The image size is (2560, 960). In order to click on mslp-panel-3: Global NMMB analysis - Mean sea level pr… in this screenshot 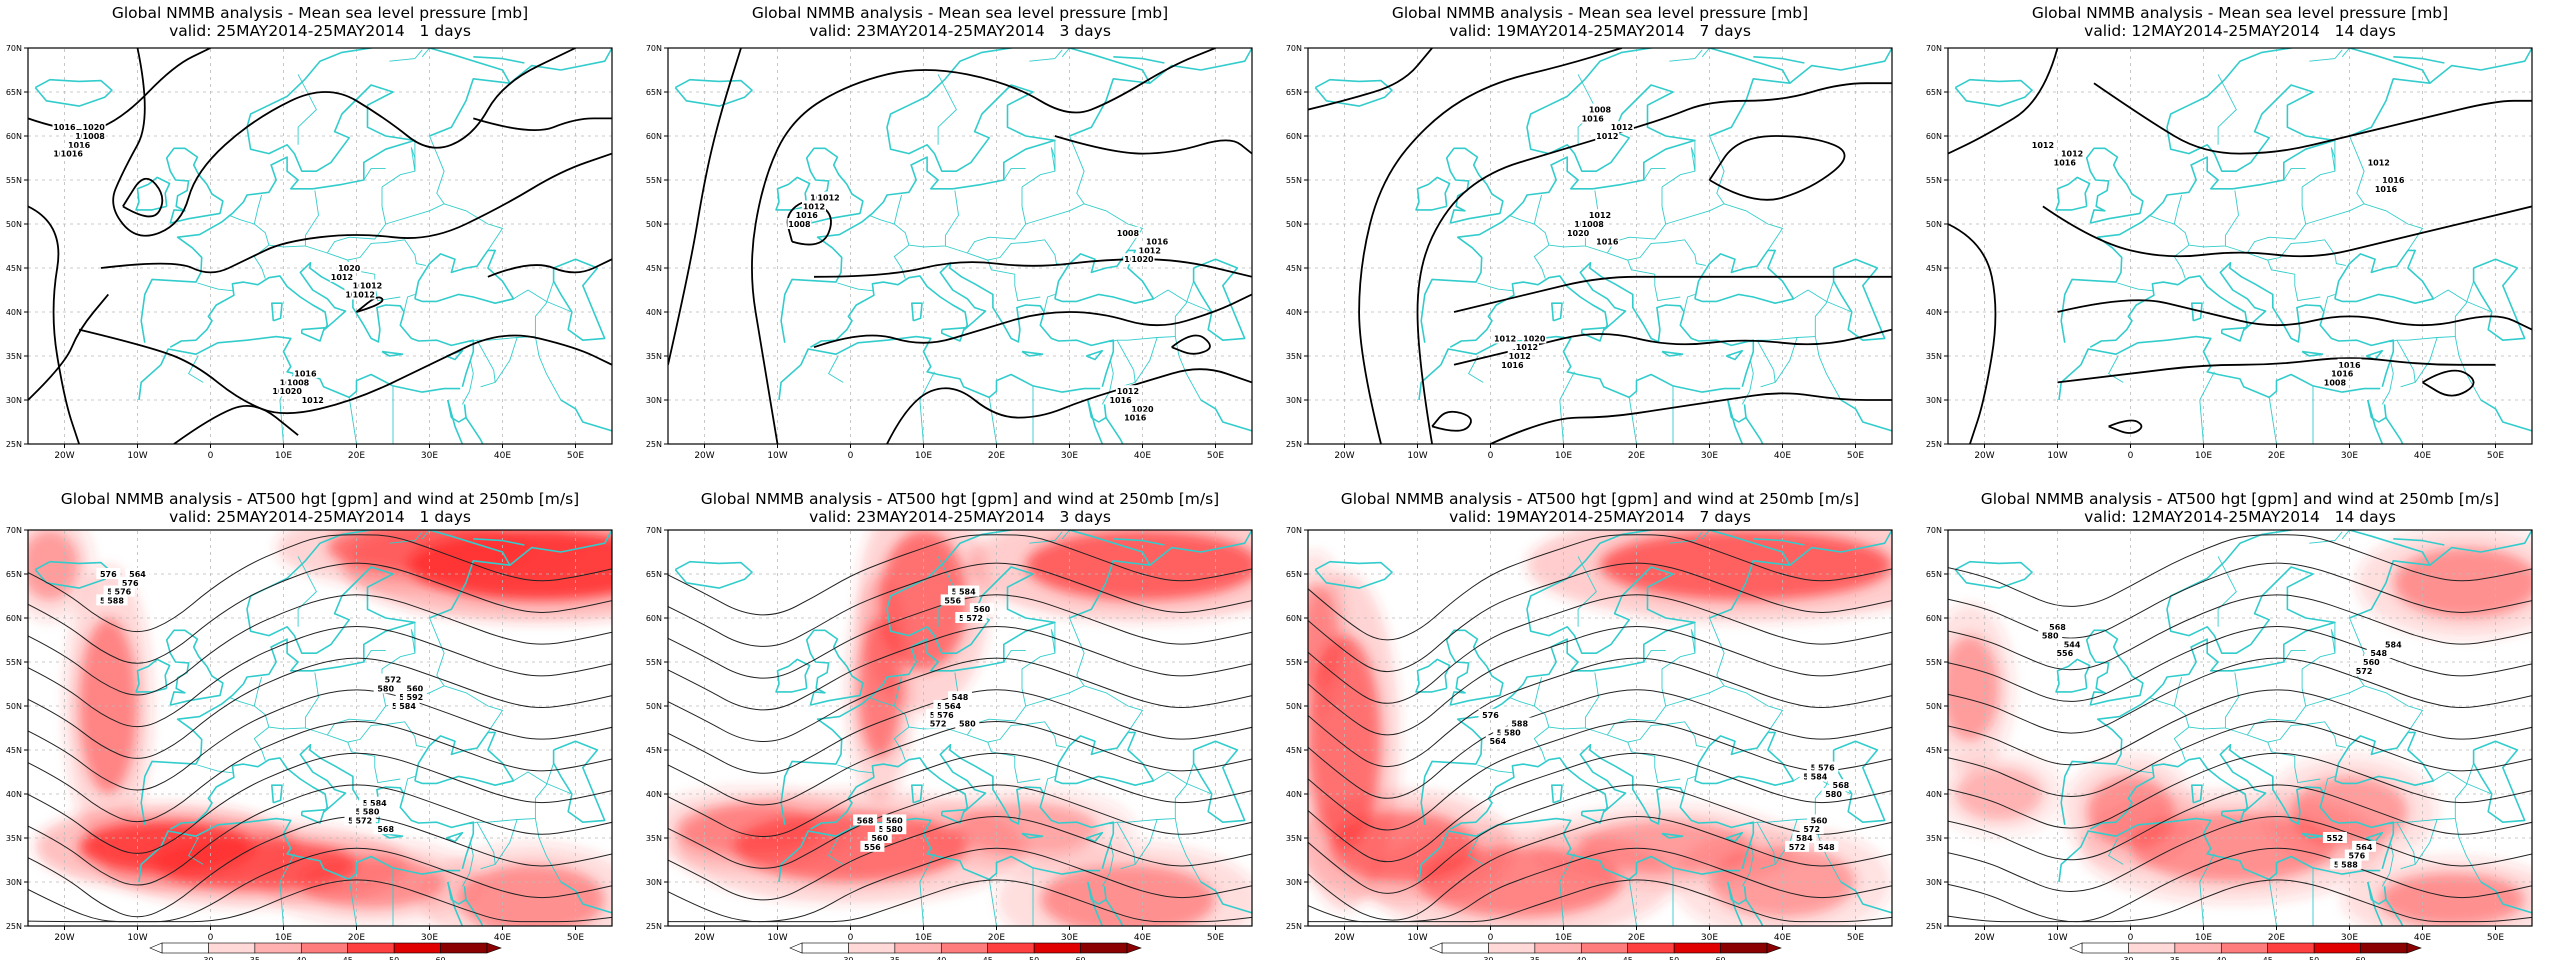, I will do `click(1600, 240)`.